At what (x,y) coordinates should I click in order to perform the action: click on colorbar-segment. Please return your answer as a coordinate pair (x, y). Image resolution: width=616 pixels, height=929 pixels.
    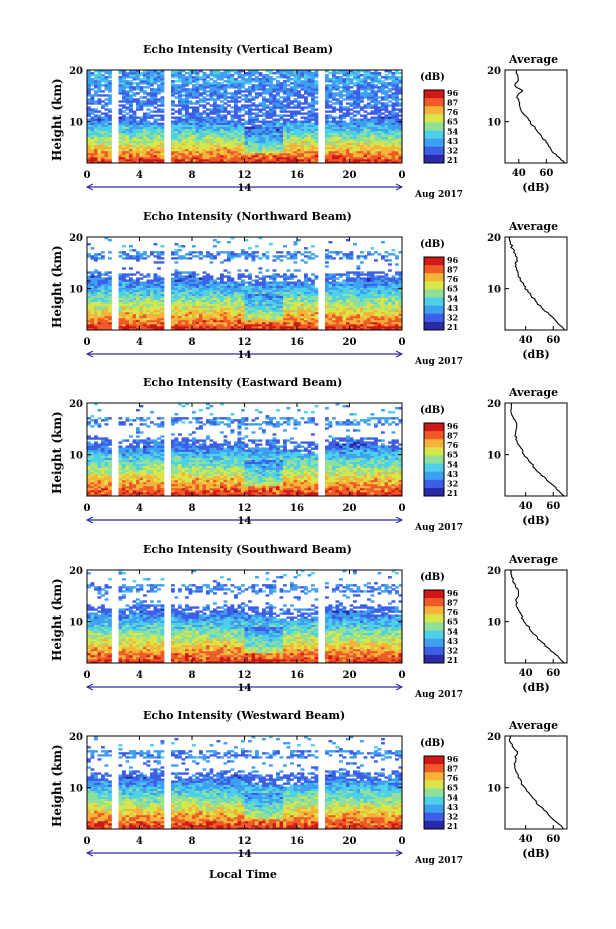
    Looking at the image, I should click on (434, 129).